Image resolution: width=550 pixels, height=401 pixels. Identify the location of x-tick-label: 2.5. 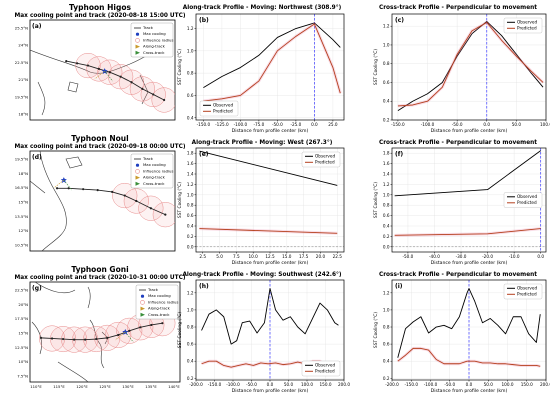
(202, 256).